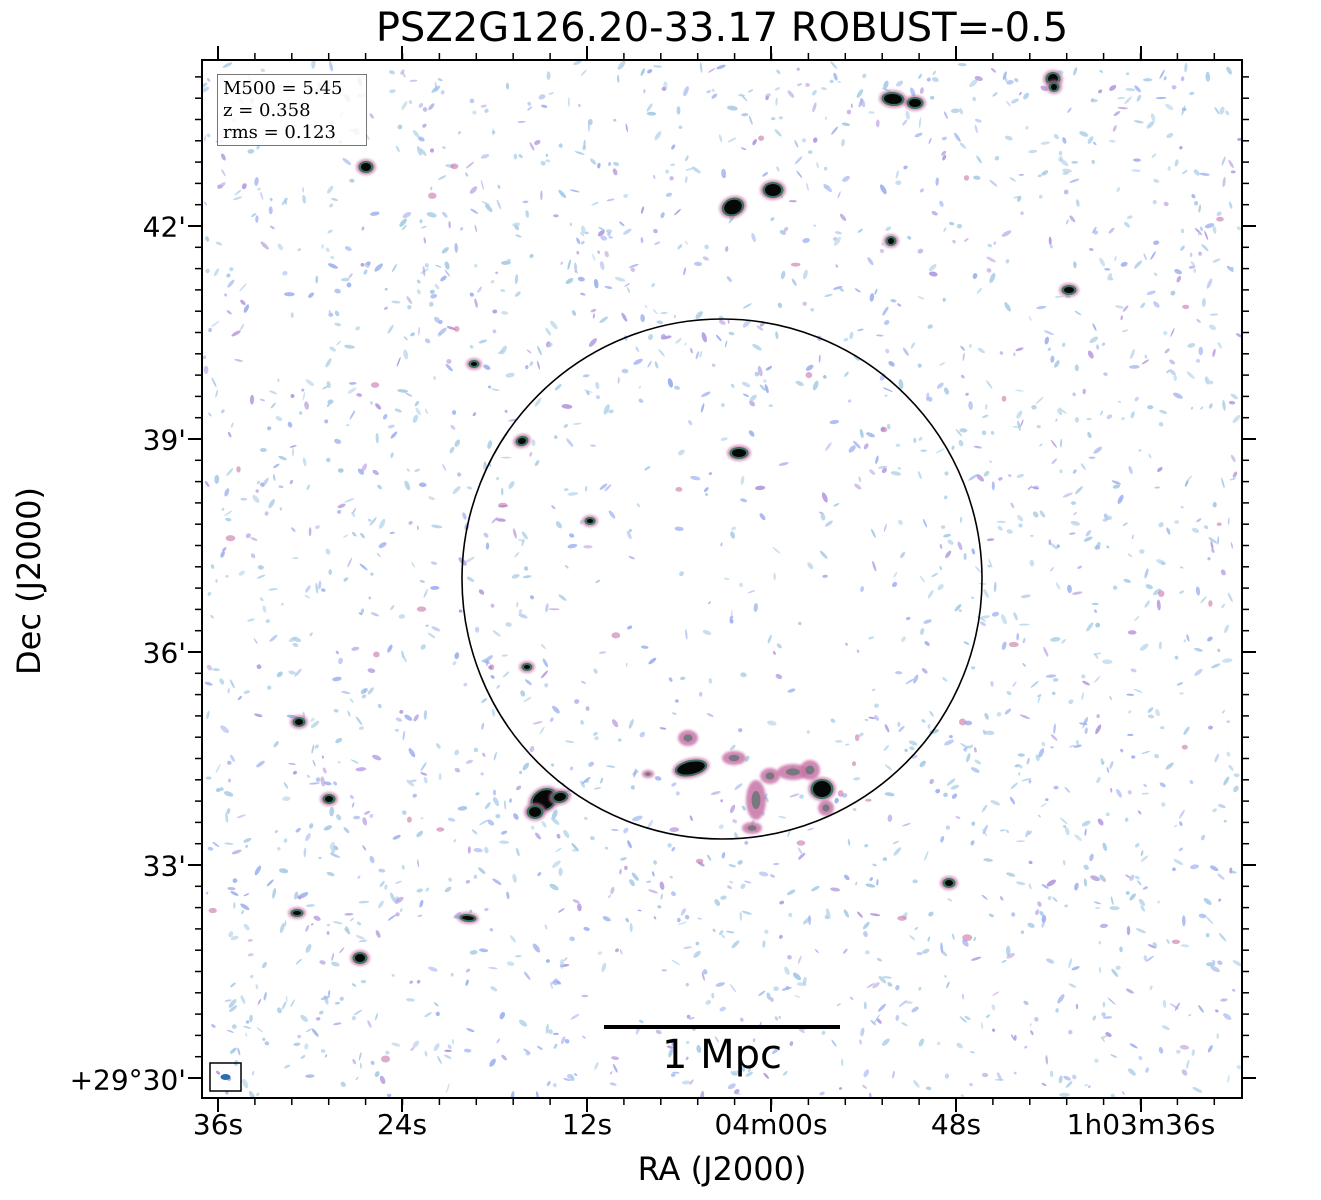 The height and width of the screenshot is (1200, 1321). I want to click on x-tick-label: 24s, so click(402, 1124).